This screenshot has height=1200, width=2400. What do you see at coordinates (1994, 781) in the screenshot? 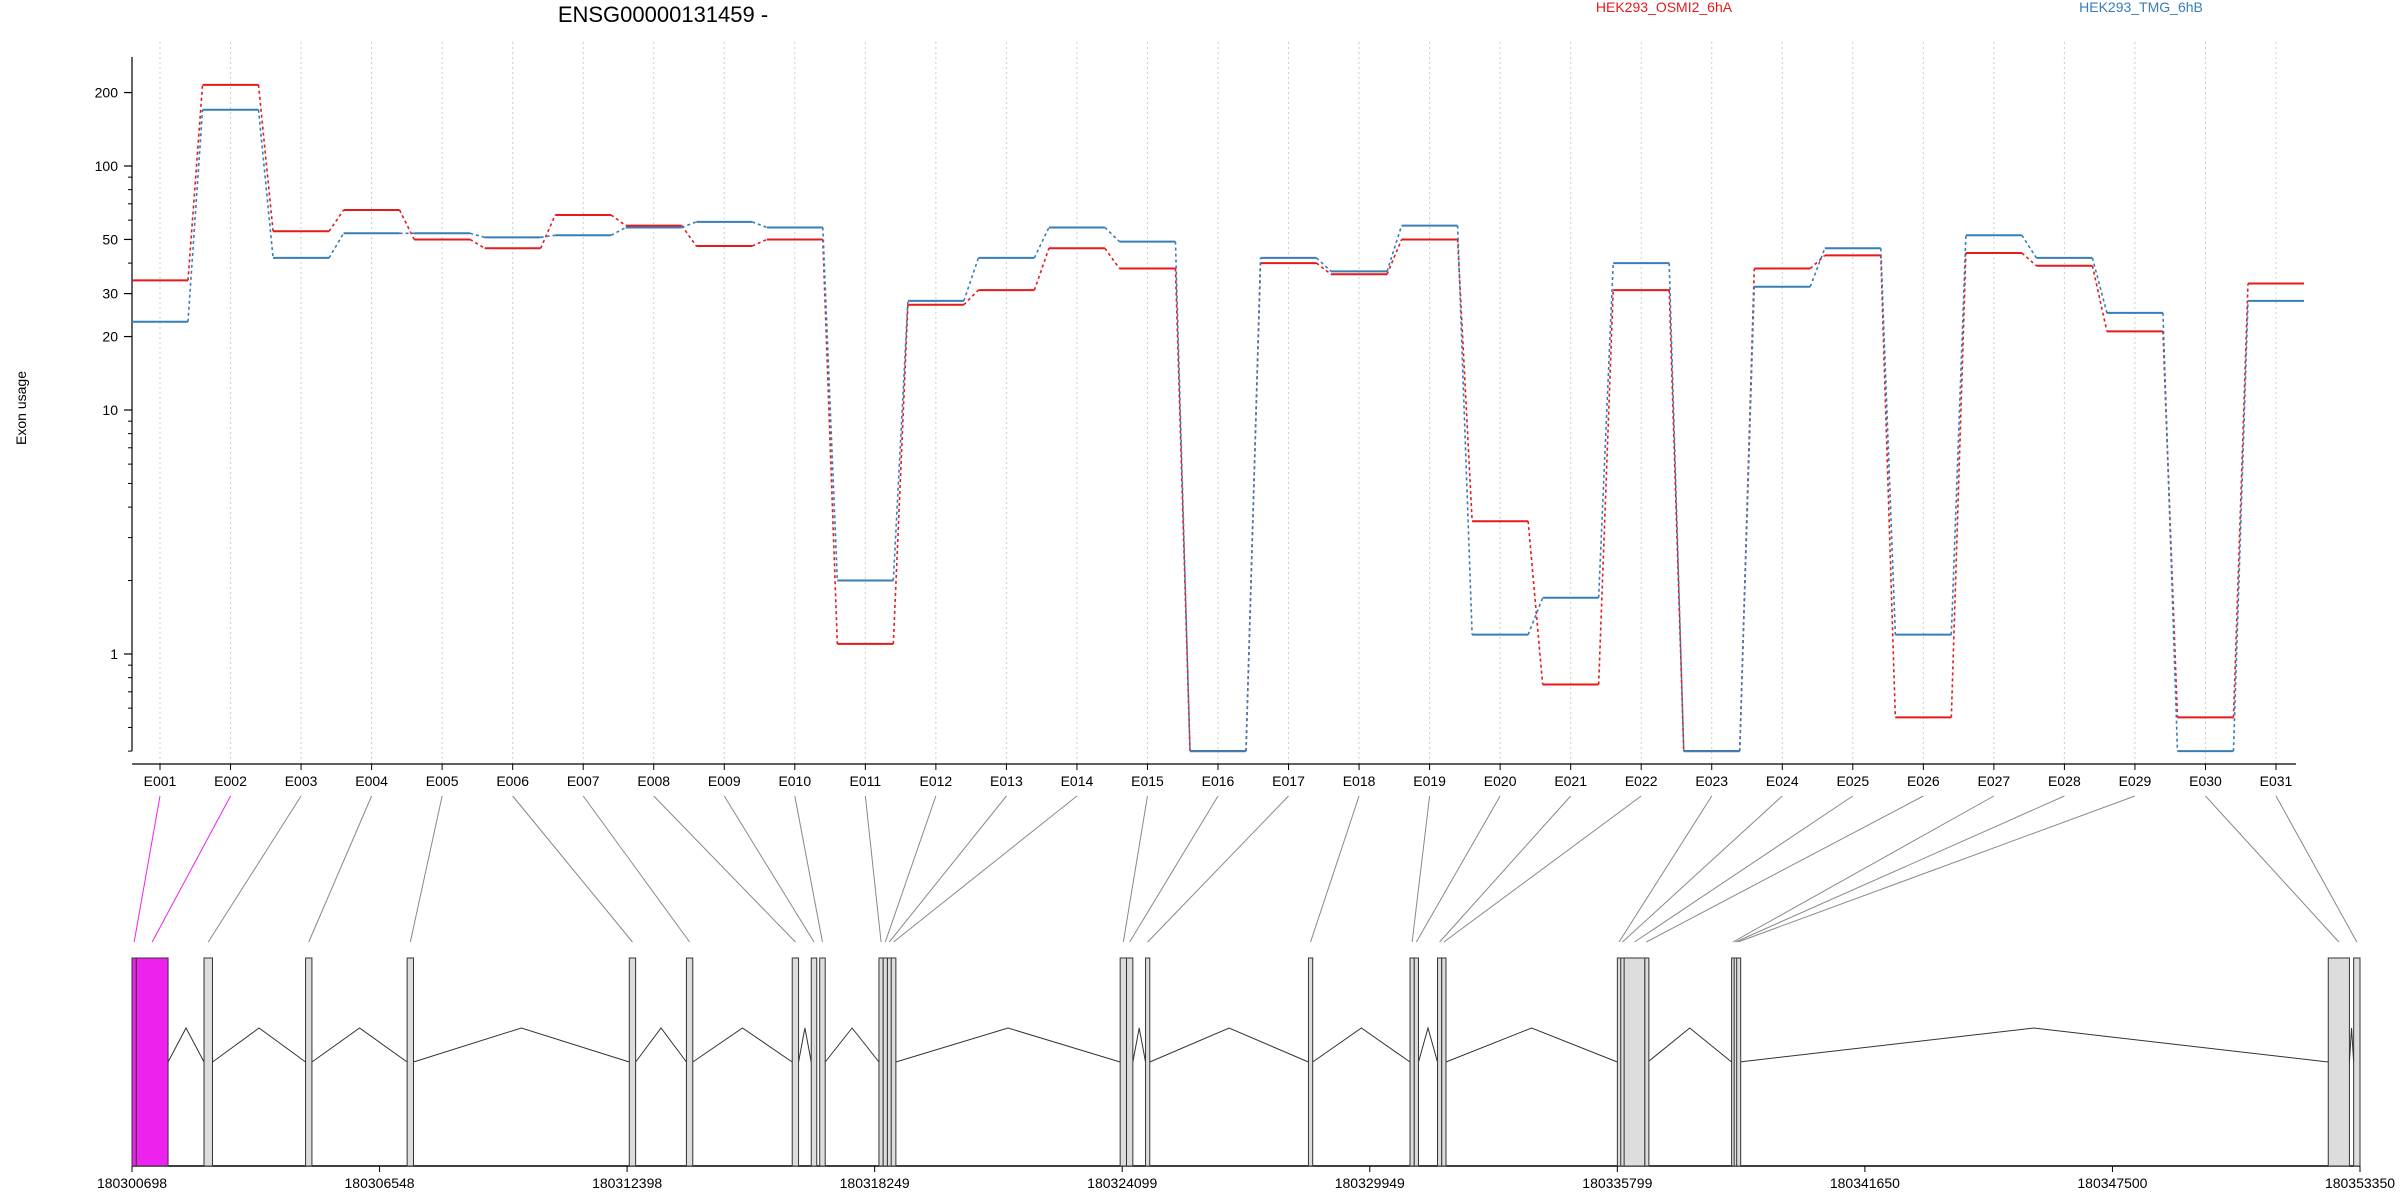
I see `x-tick-label: E027` at bounding box center [1994, 781].